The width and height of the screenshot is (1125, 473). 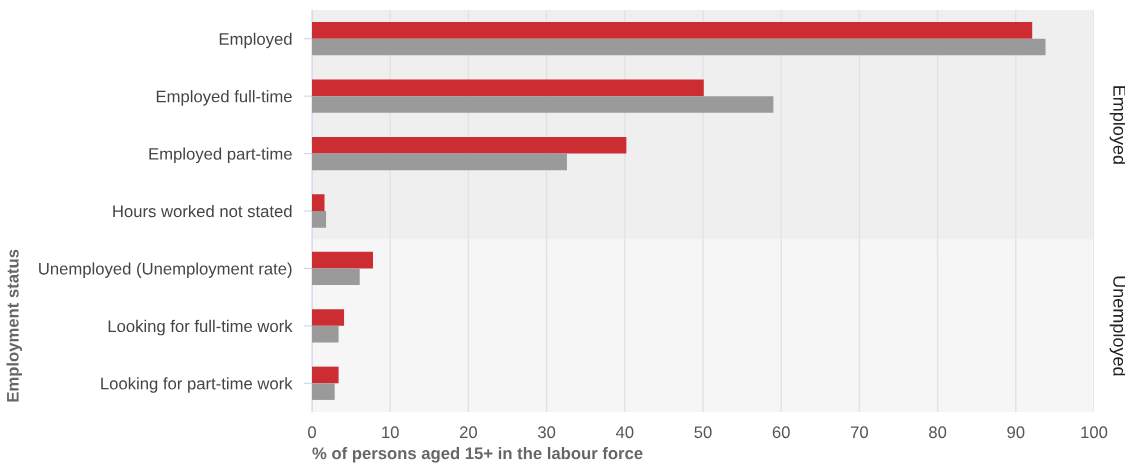 What do you see at coordinates (703, 432) in the screenshot?
I see `x-tick-label: 50` at bounding box center [703, 432].